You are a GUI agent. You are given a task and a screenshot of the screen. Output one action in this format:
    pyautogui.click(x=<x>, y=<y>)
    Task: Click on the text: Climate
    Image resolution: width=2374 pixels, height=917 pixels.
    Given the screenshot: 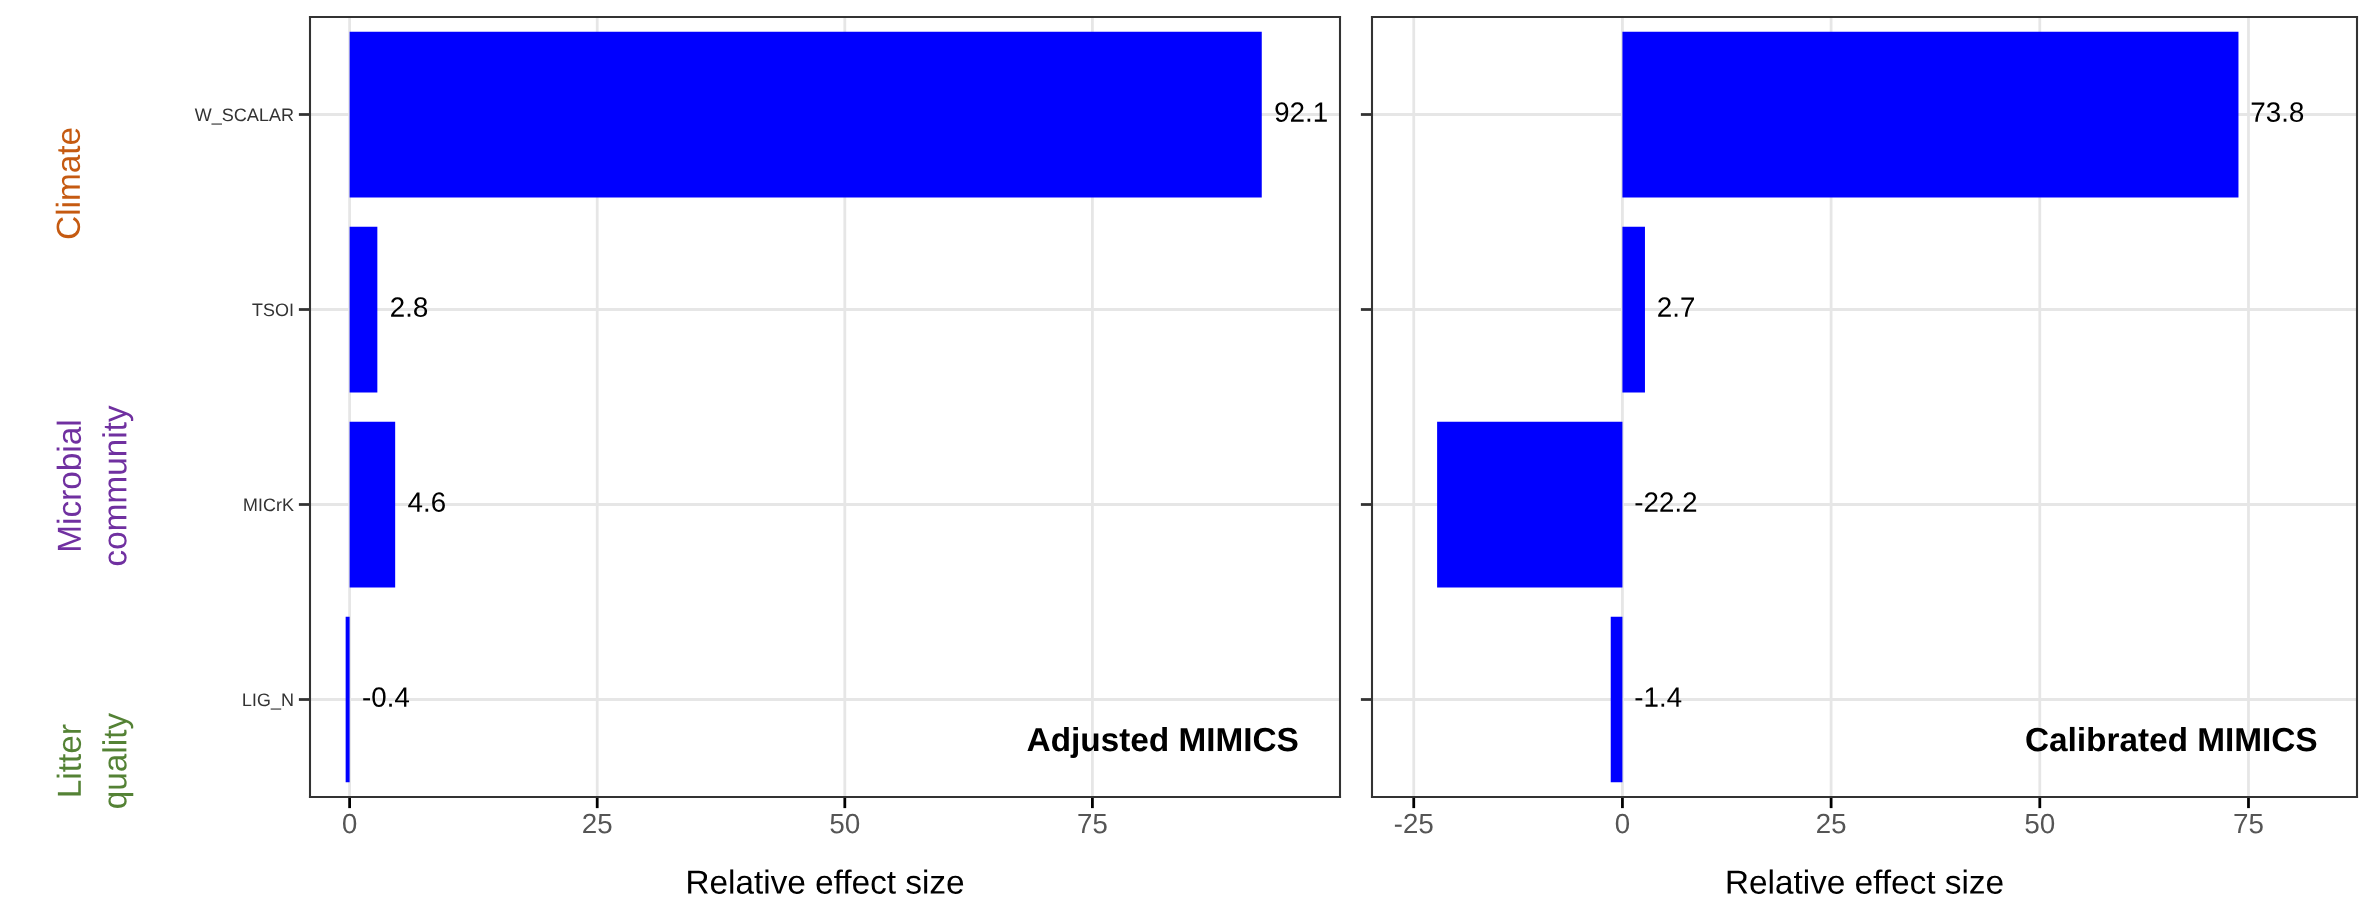 What is the action you would take?
    pyautogui.click(x=68, y=183)
    